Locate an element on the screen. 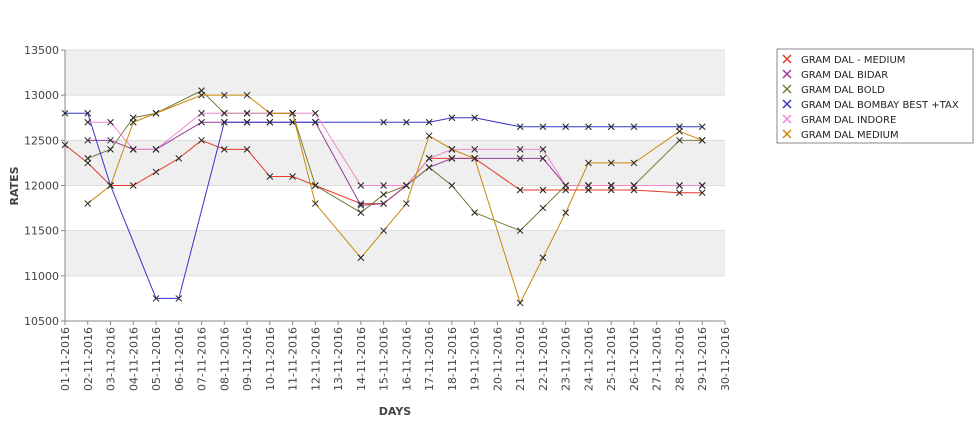  y-tick-label: 11500 is located at coordinates (41, 231).